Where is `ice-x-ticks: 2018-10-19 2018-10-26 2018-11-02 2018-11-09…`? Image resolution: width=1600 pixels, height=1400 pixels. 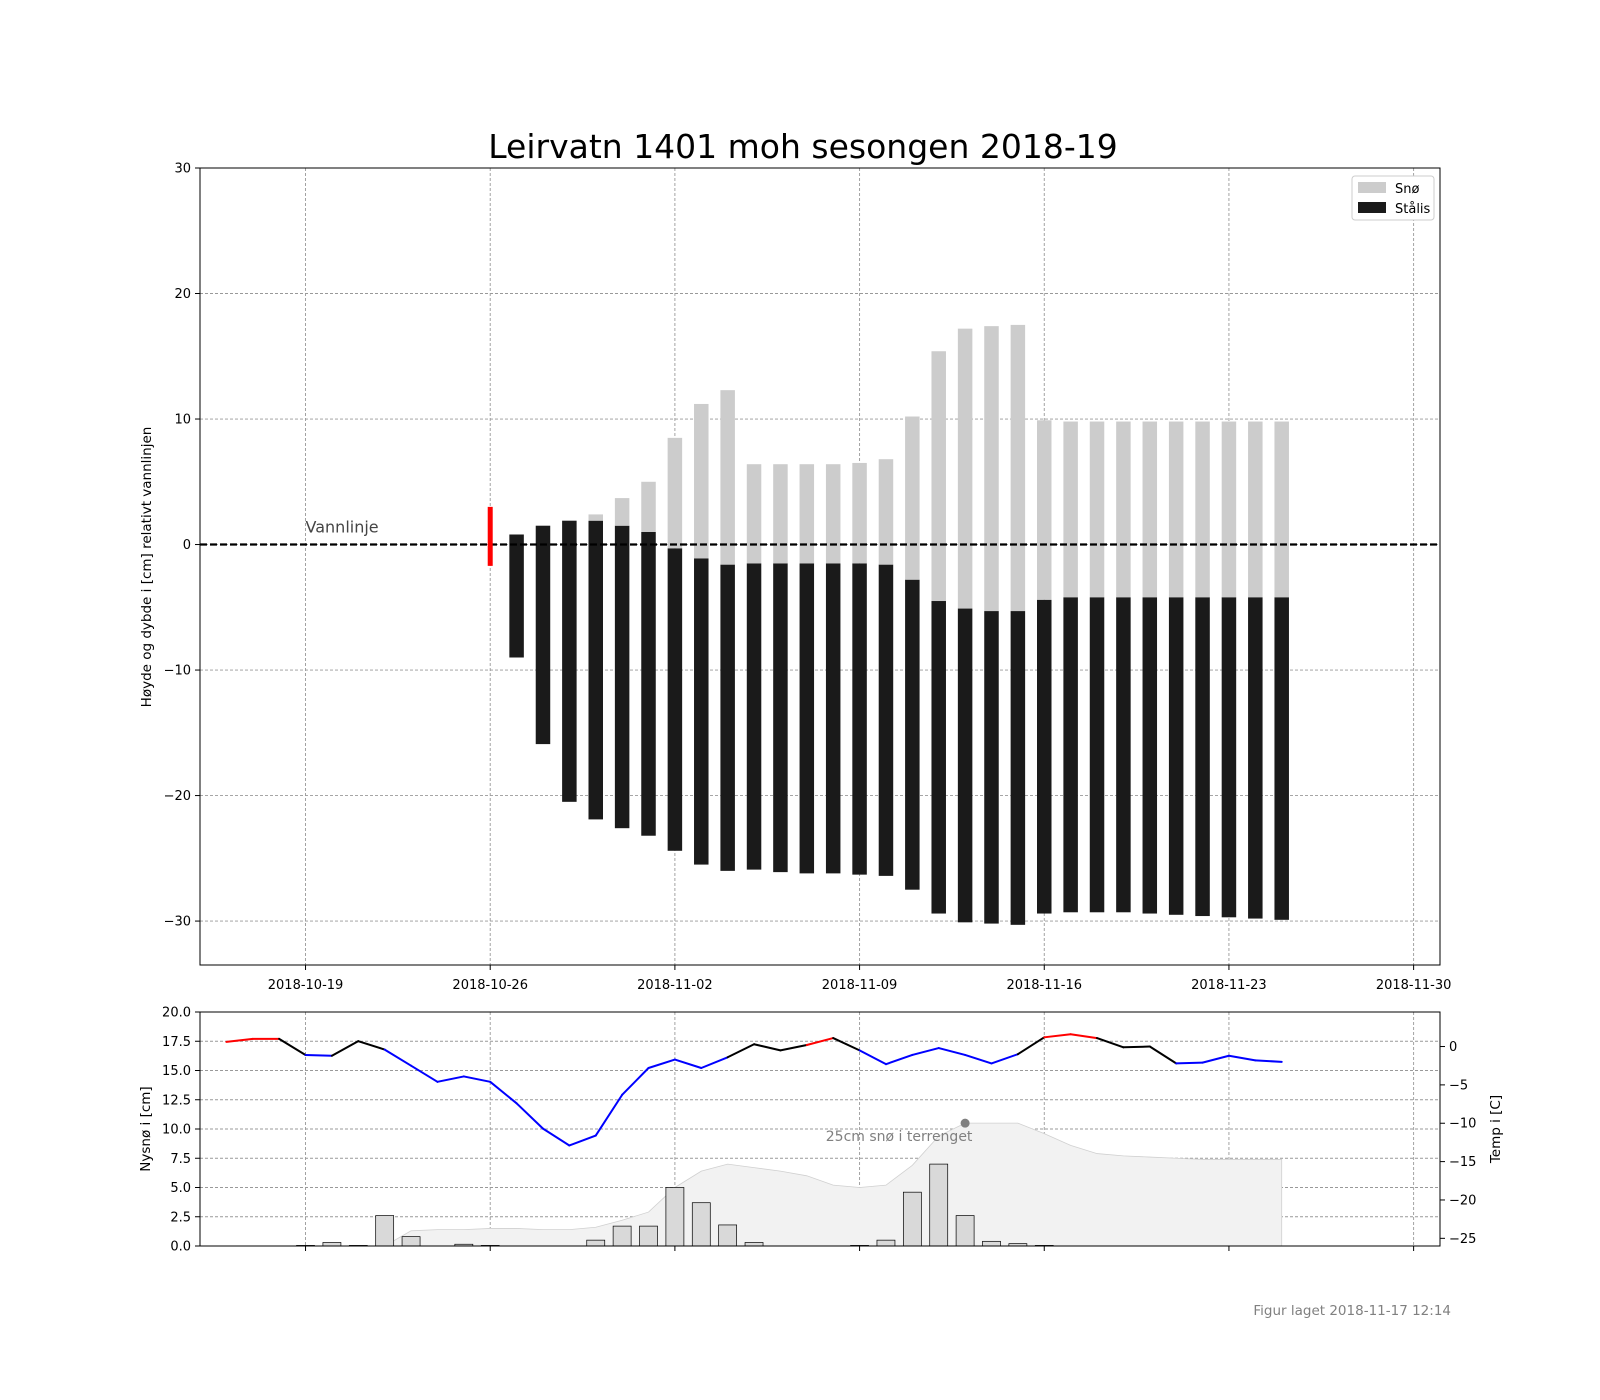
ice-x-ticks: 2018-10-19 2018-10-26 2018-11-02 2018-11-09… is located at coordinates (860, 979).